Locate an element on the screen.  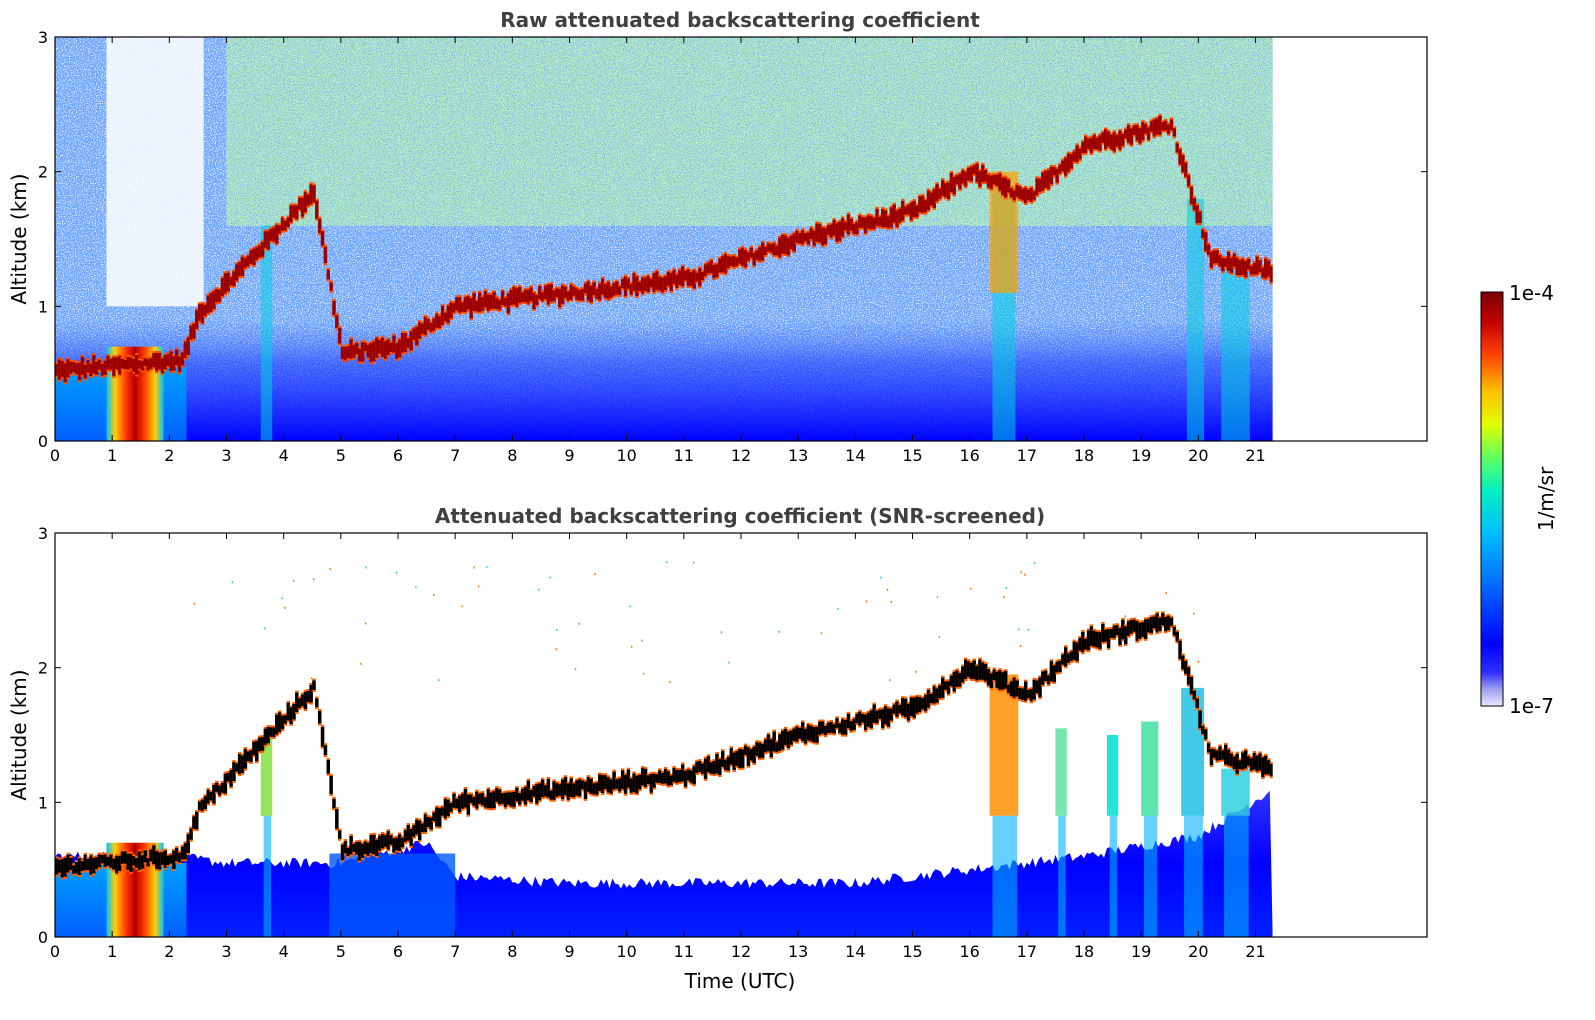
x-tick-label: 21 is located at coordinates (1255, 951).